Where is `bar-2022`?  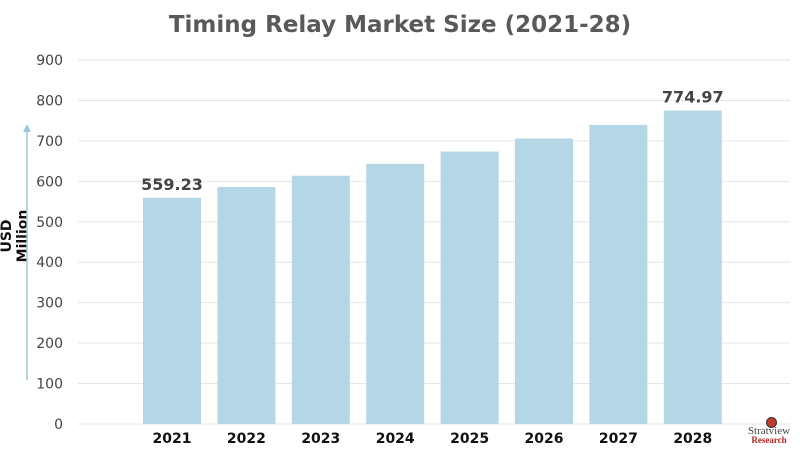 bar-2022 is located at coordinates (246, 305).